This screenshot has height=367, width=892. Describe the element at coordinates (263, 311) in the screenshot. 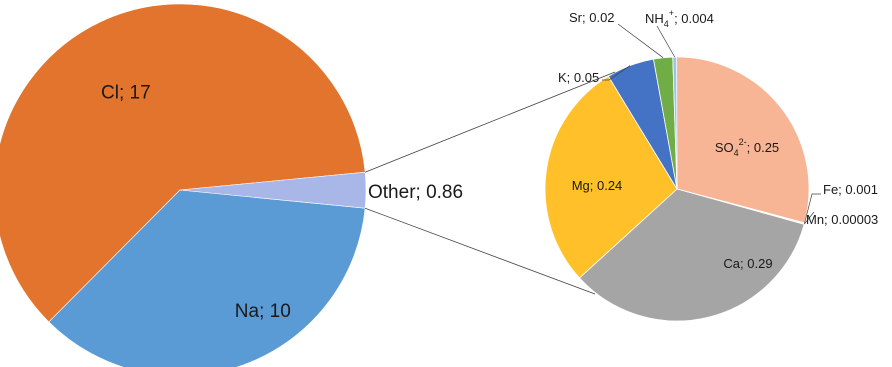

I see `label-na: Na; 10` at that location.